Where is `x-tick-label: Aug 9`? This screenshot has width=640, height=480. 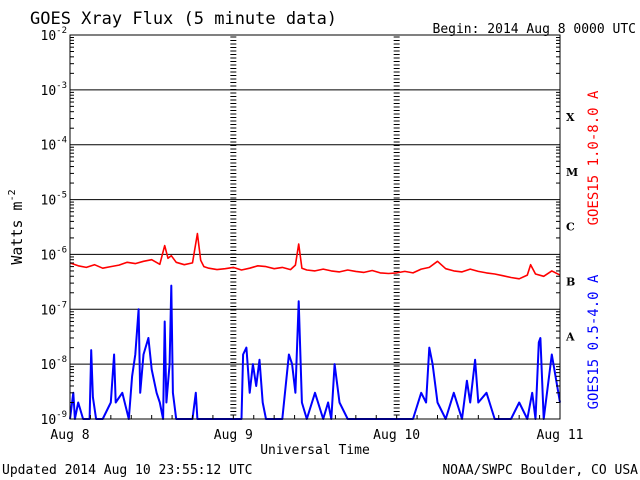
x-tick-label: Aug 9 is located at coordinates (233, 435).